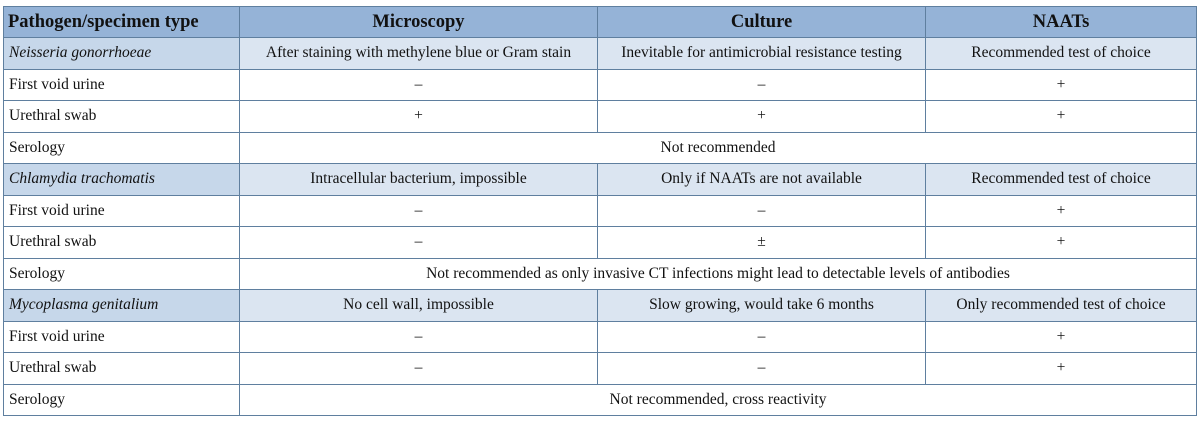  I want to click on culture-value: ±, so click(761, 242).